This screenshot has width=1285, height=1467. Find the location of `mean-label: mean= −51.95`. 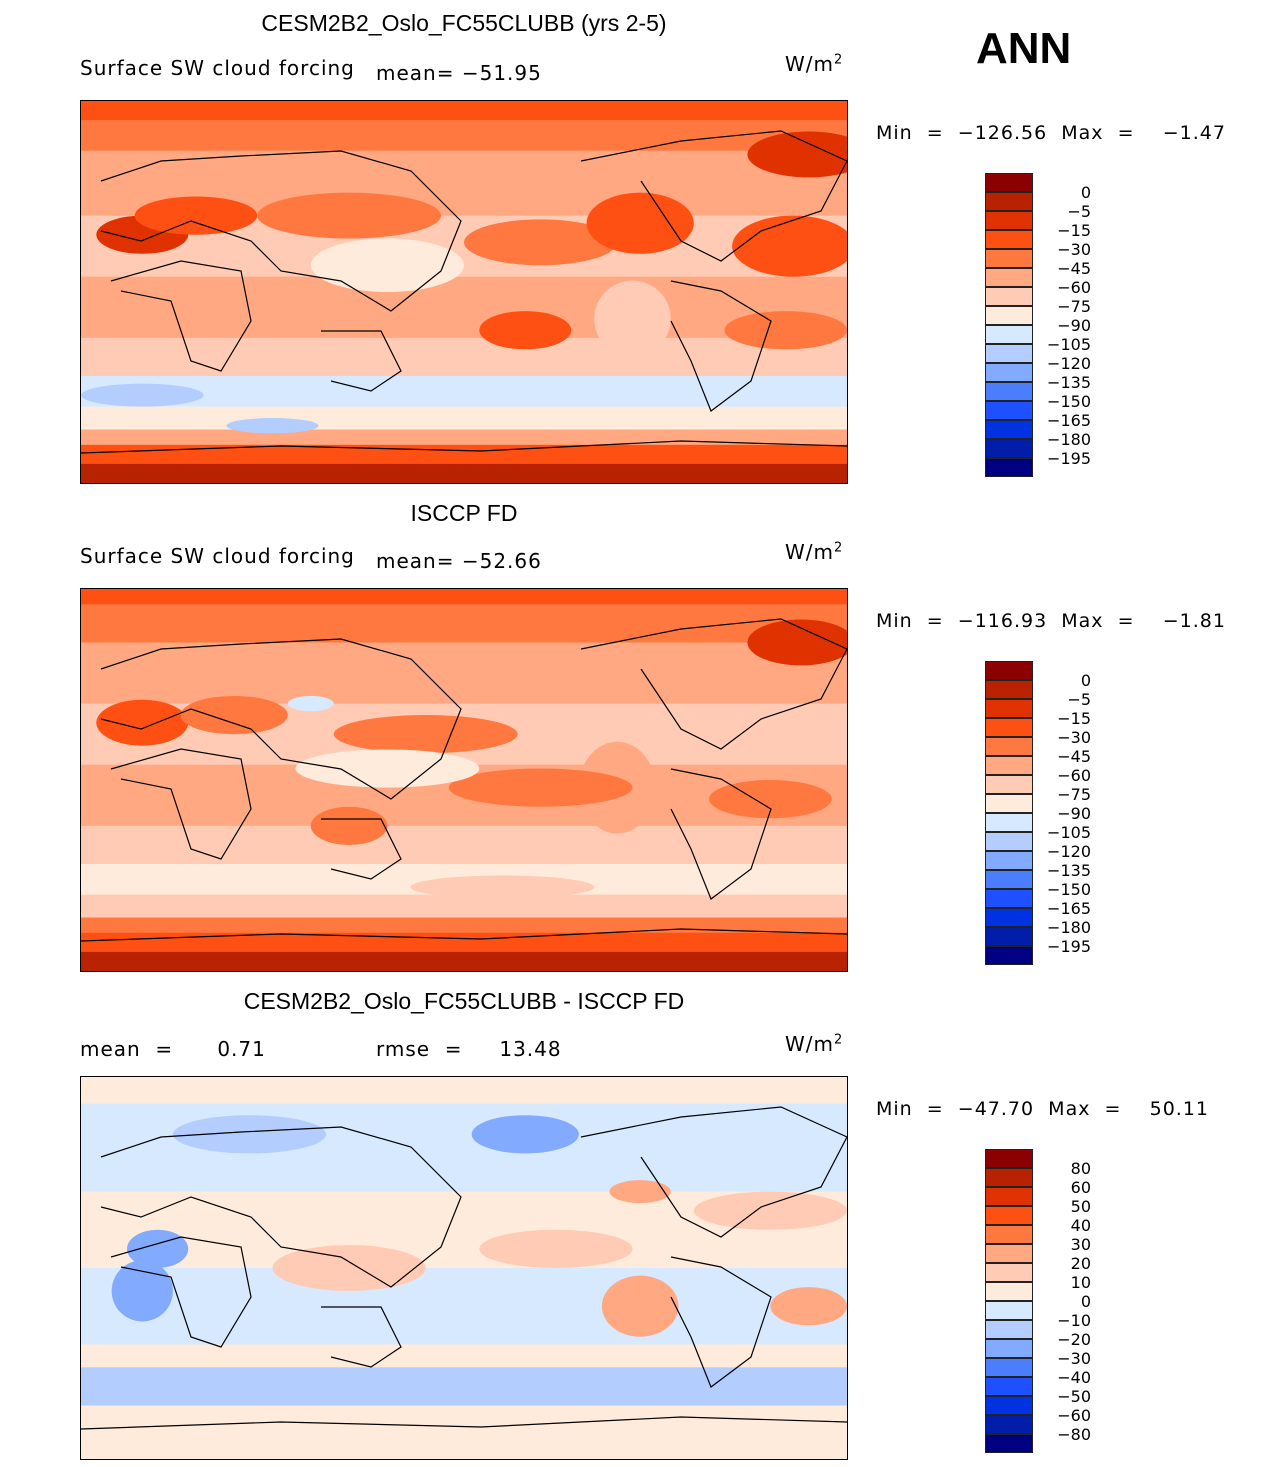

mean-label: mean= −51.95 is located at coordinates (459, 73).